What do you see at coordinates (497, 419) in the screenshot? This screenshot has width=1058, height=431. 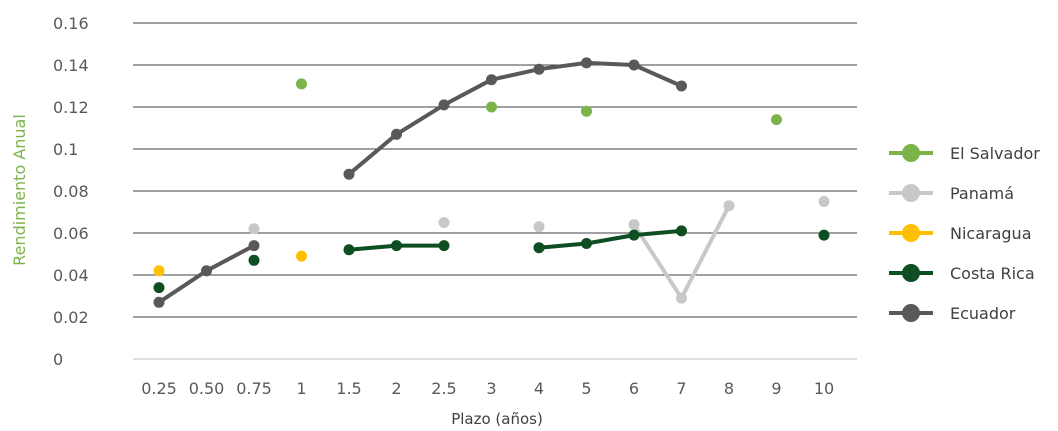 I see `x-axis-title: Plazo (años)` at bounding box center [497, 419].